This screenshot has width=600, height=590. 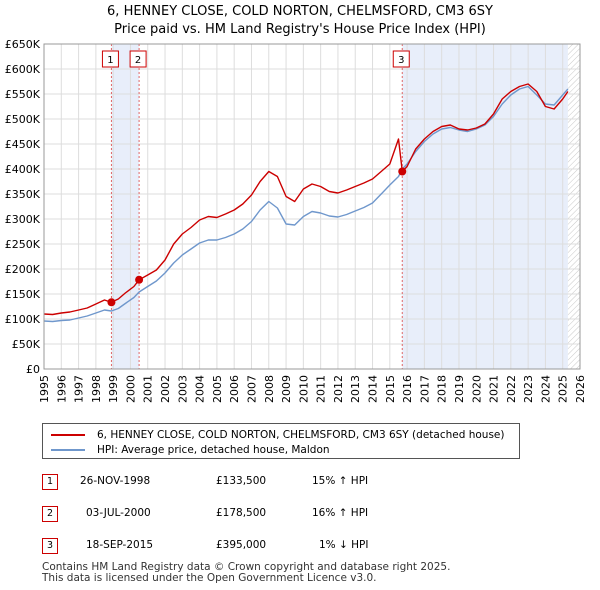 What do you see at coordinates (302, 483) in the screenshot?
I see `sale-row-1: 1 26-NOV-1998 £133,500 15% ↑ HPI` at bounding box center [302, 483].